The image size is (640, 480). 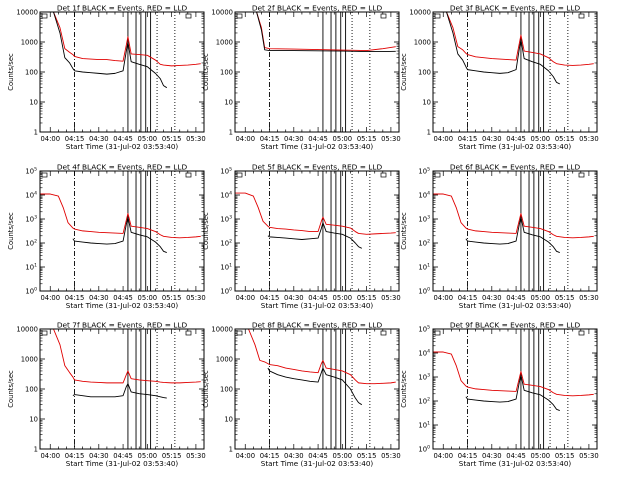 I want to click on panel-title: Det 8f BLACK = Events, RED = LLD, so click(x=317, y=325).